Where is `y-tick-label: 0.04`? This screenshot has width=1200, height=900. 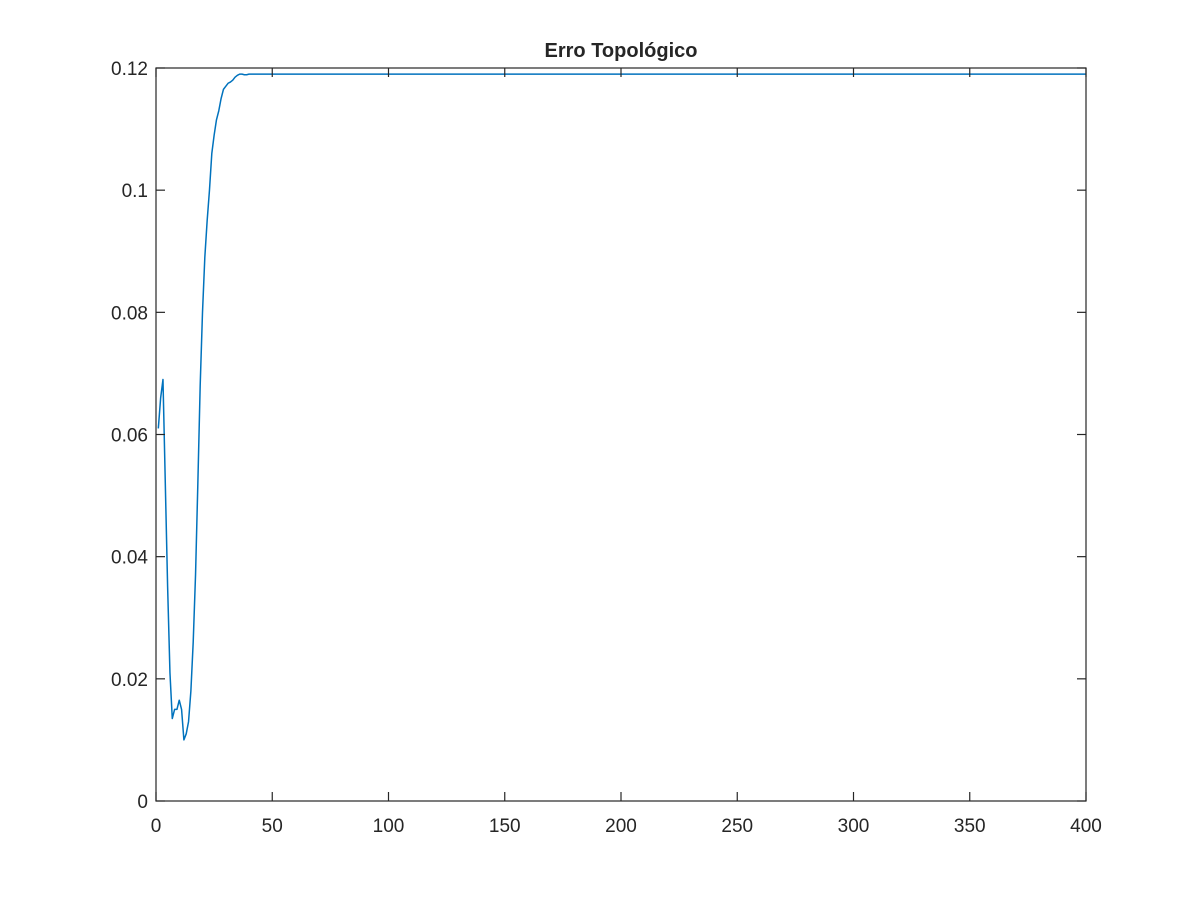
y-tick-label: 0.04 is located at coordinates (129, 558).